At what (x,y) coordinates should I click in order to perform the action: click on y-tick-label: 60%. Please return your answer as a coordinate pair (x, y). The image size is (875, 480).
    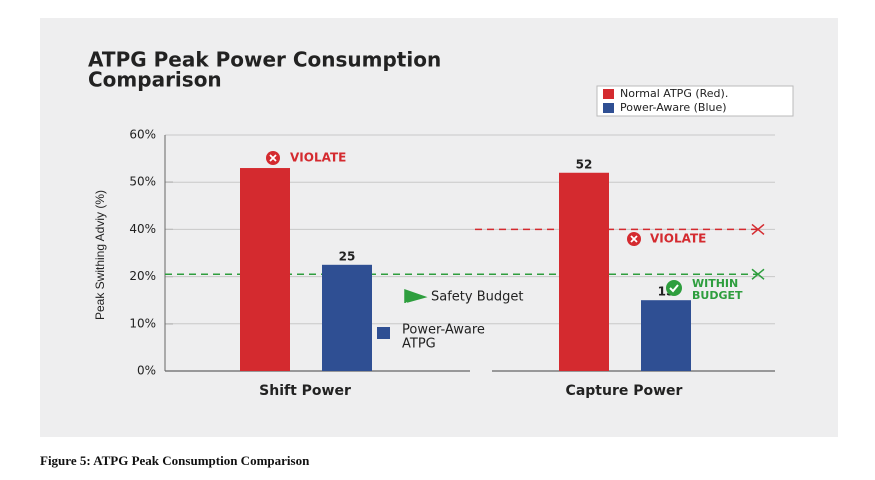
    Looking at the image, I should click on (142, 135).